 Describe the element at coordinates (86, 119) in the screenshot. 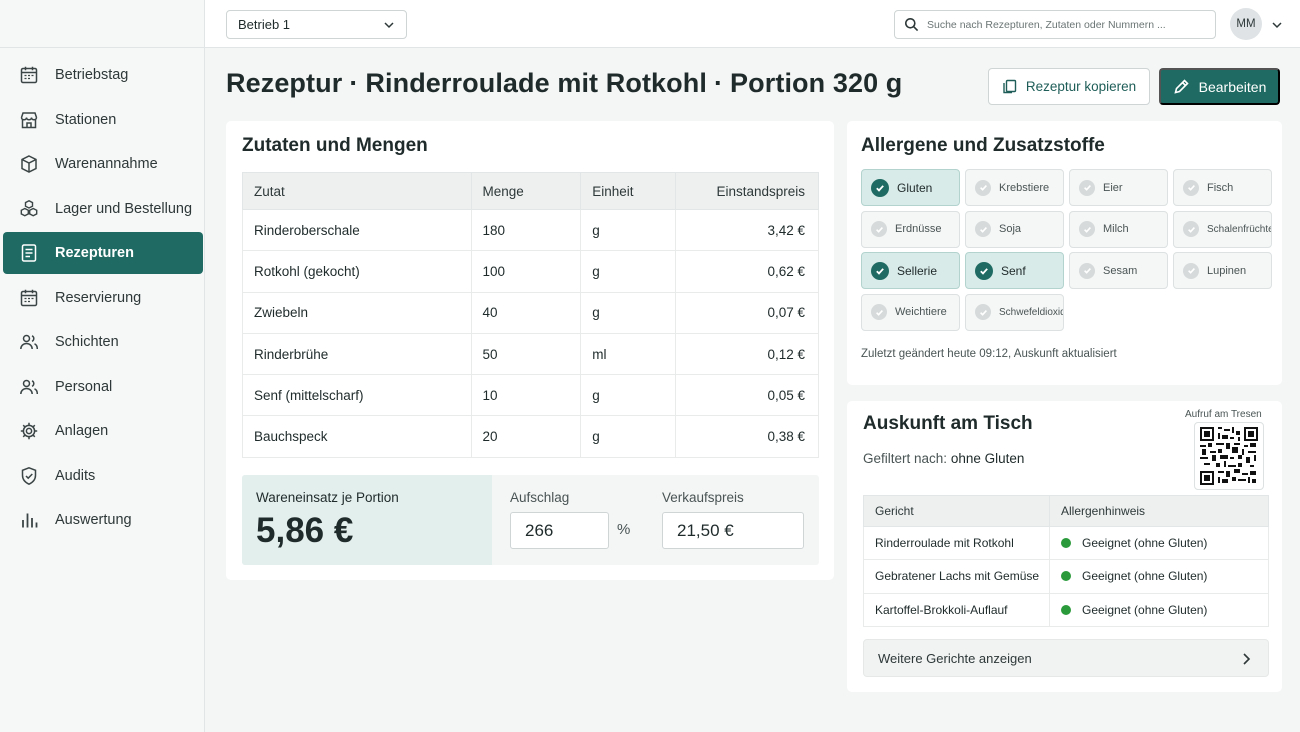

I see `sidebar-item-label: Stationen` at that location.